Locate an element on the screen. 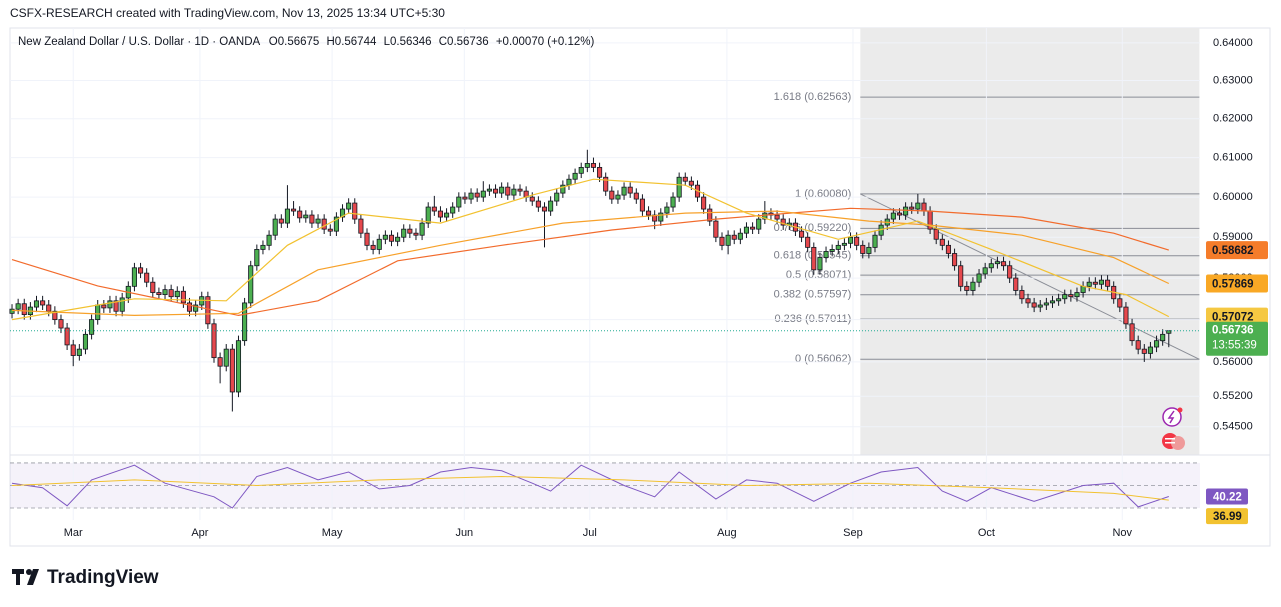  y-tick-label: 0.59000 is located at coordinates (1233, 237).